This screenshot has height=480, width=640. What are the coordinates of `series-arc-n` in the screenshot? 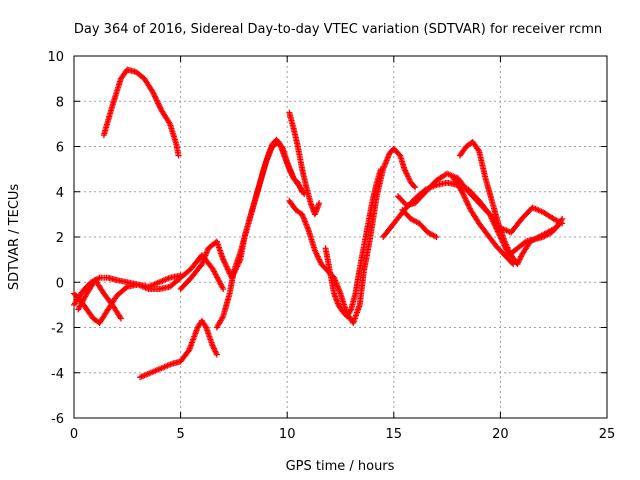 It's located at (511, 203).